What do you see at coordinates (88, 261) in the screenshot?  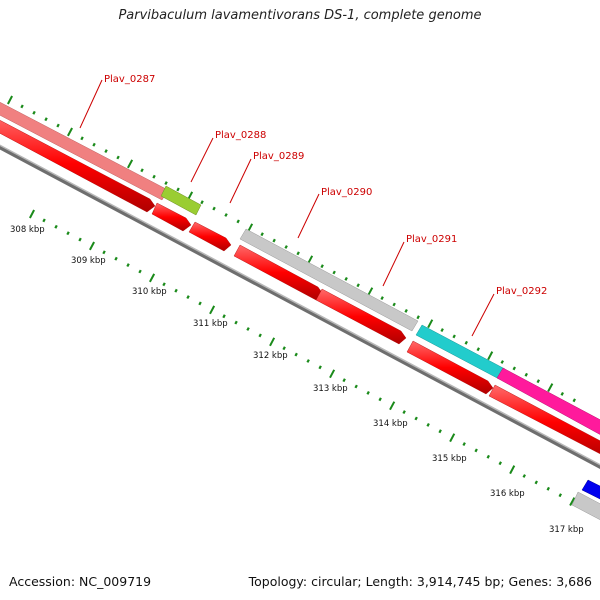 I see `kbp-label: 309 kbp` at bounding box center [88, 261].